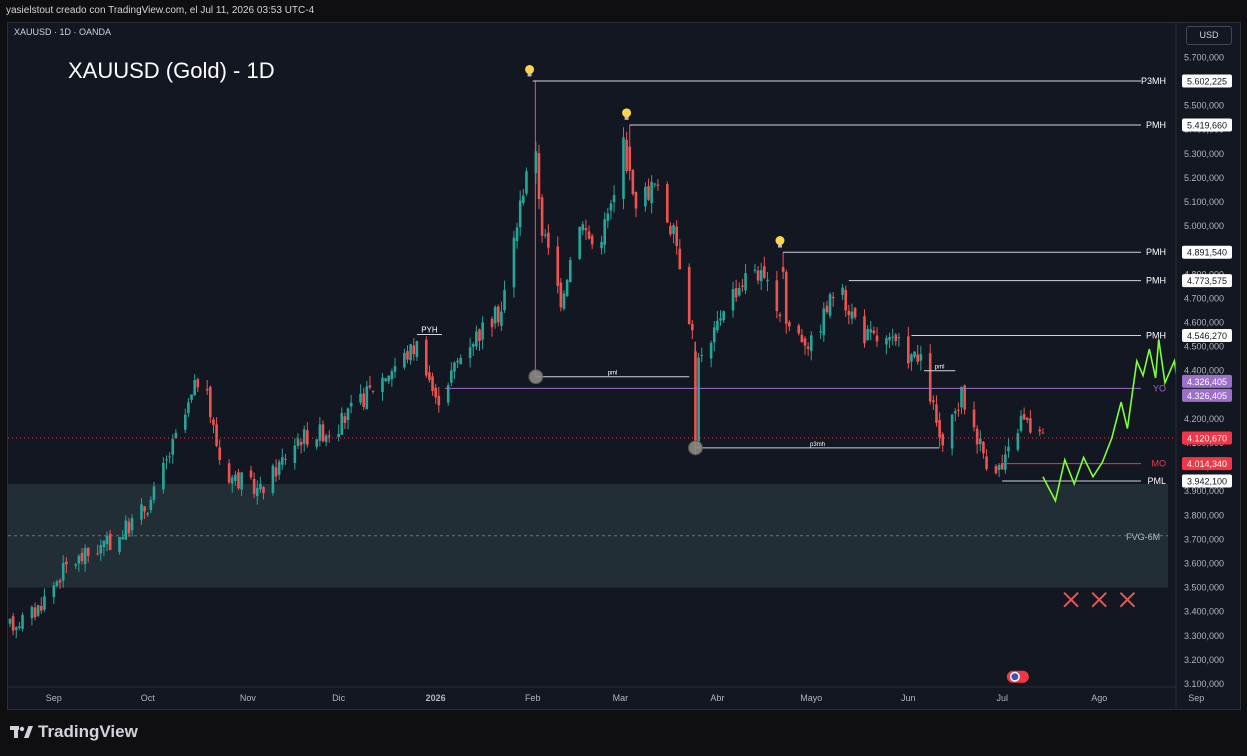 Image resolution: width=1247 pixels, height=756 pixels. What do you see at coordinates (1204, 539) in the screenshot?
I see `price-tick-label: 3.700,000` at bounding box center [1204, 539].